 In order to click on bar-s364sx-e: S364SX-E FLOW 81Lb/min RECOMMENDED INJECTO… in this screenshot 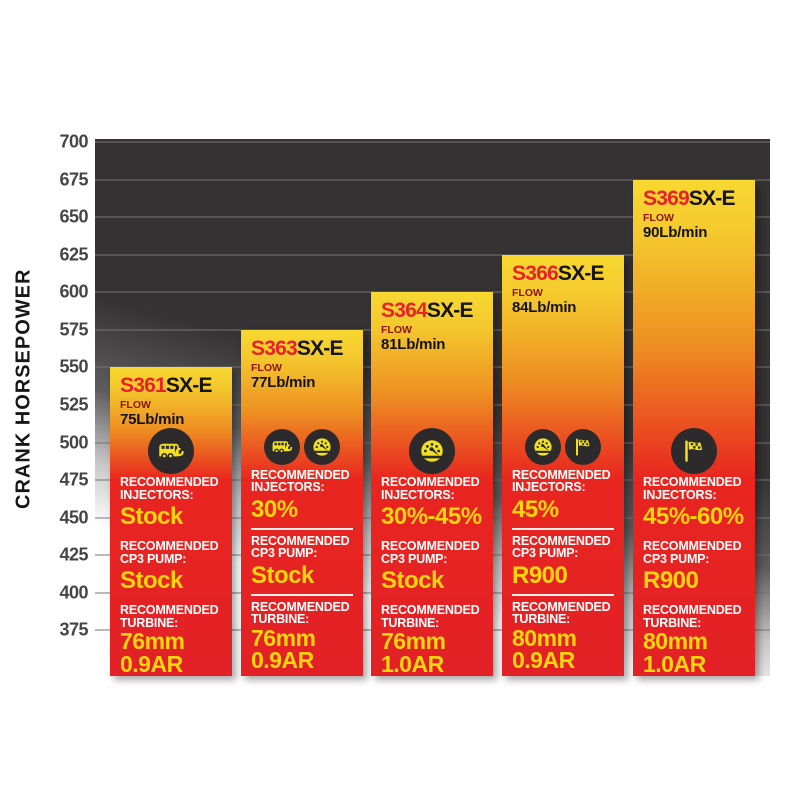, I will do `click(432, 484)`.